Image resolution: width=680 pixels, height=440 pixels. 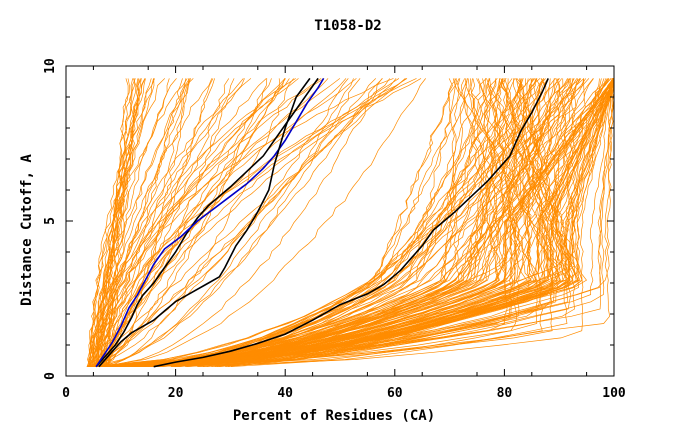 I want to click on y-tick-label: 10, so click(x=50, y=66).